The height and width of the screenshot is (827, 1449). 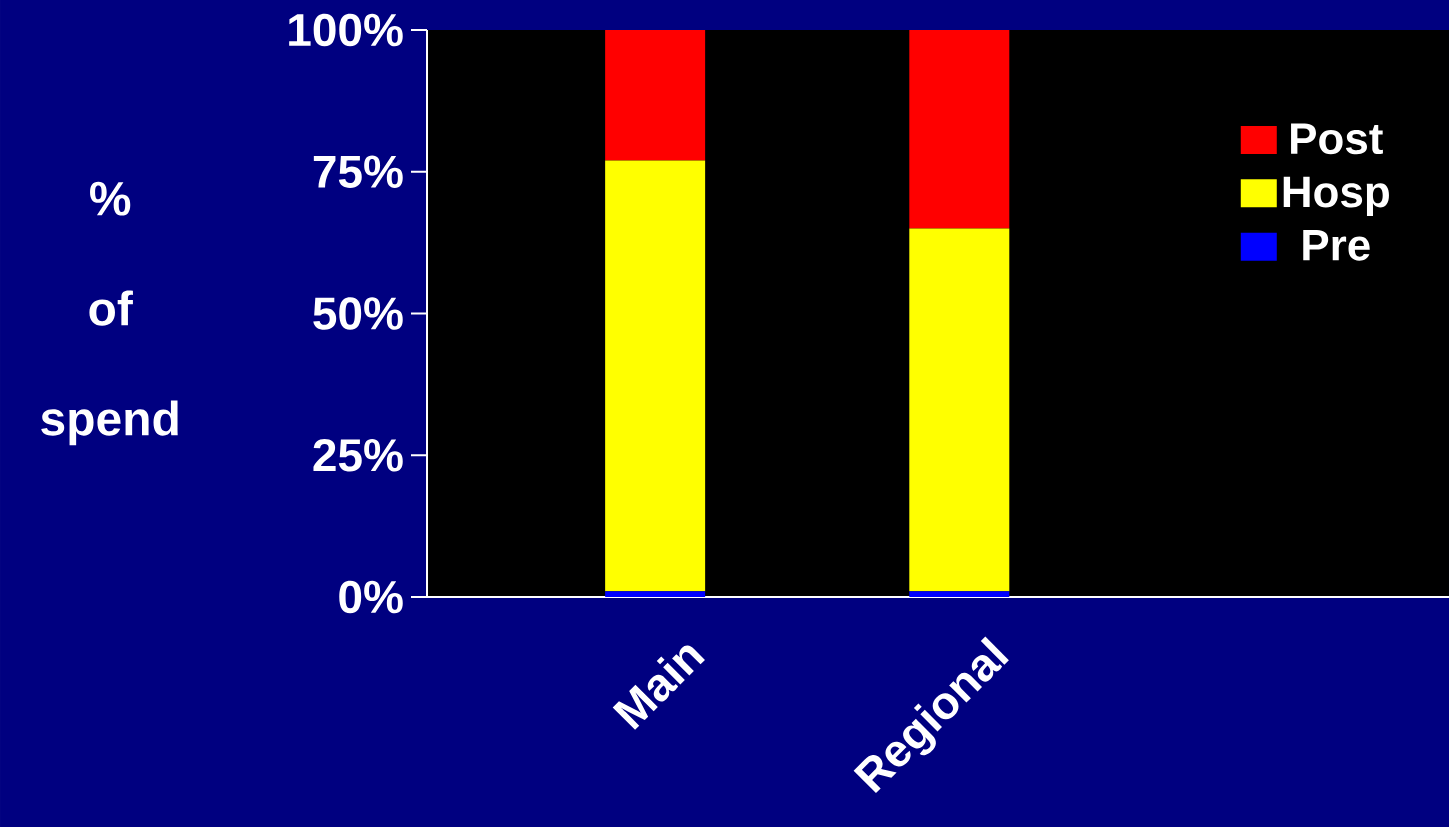 I want to click on text: % of spend, so click(x=109, y=313).